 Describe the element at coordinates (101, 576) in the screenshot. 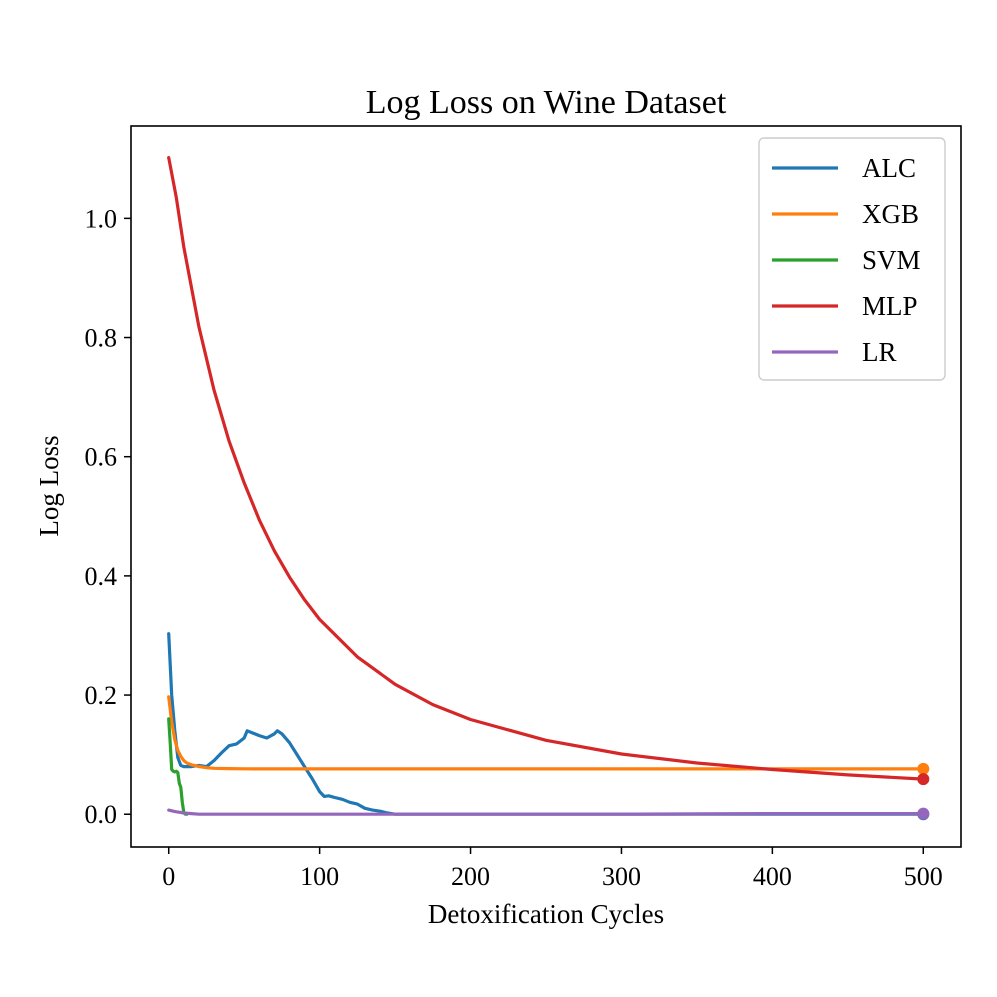

I see `y-tick-label: 0.4` at that location.